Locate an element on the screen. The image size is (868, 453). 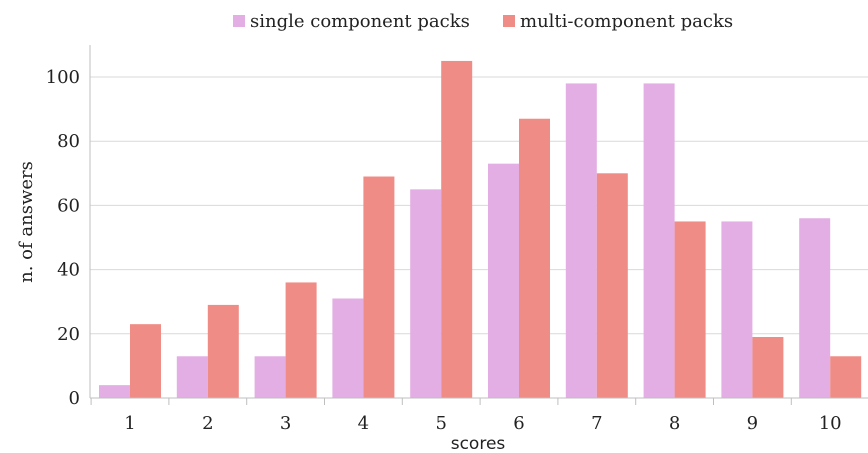
x-tick-label: 5 is located at coordinates (440, 423).